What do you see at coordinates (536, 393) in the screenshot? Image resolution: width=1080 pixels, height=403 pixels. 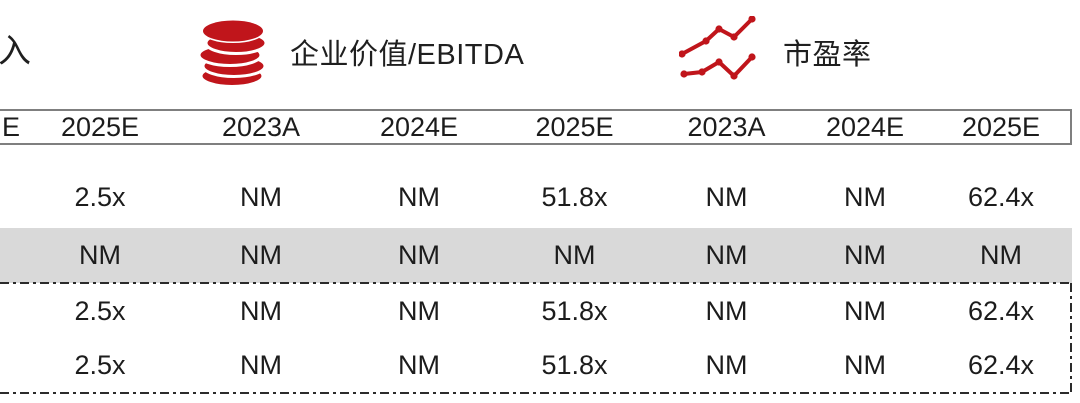 I see `dashdot-divider-bottom` at bounding box center [536, 393].